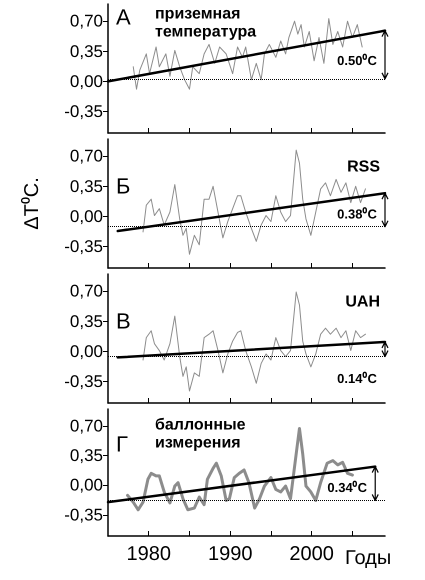 Image resolution: width=425 pixels, height=580 pixels. Describe the element at coordinates (148, 554) in the screenshot. I see `x-tick-label: 1980` at that location.